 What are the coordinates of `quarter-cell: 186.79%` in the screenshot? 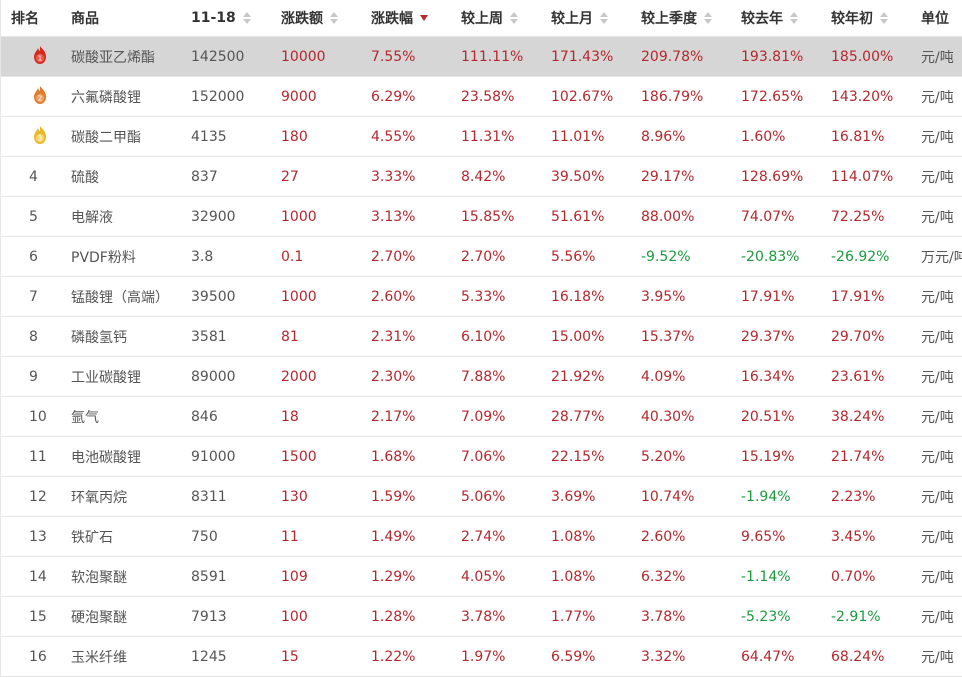 It's located at (672, 96).